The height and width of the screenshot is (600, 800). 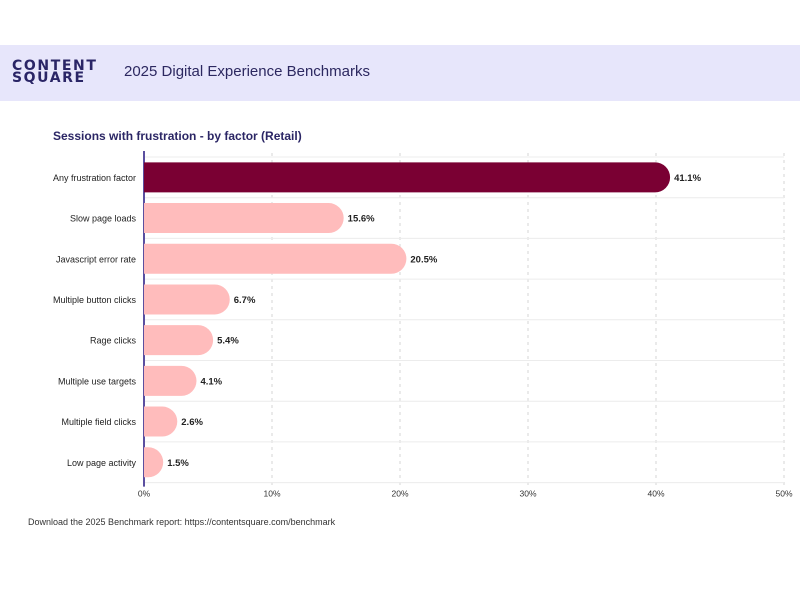 I want to click on x-tick-label: 40%, so click(x=655, y=494).